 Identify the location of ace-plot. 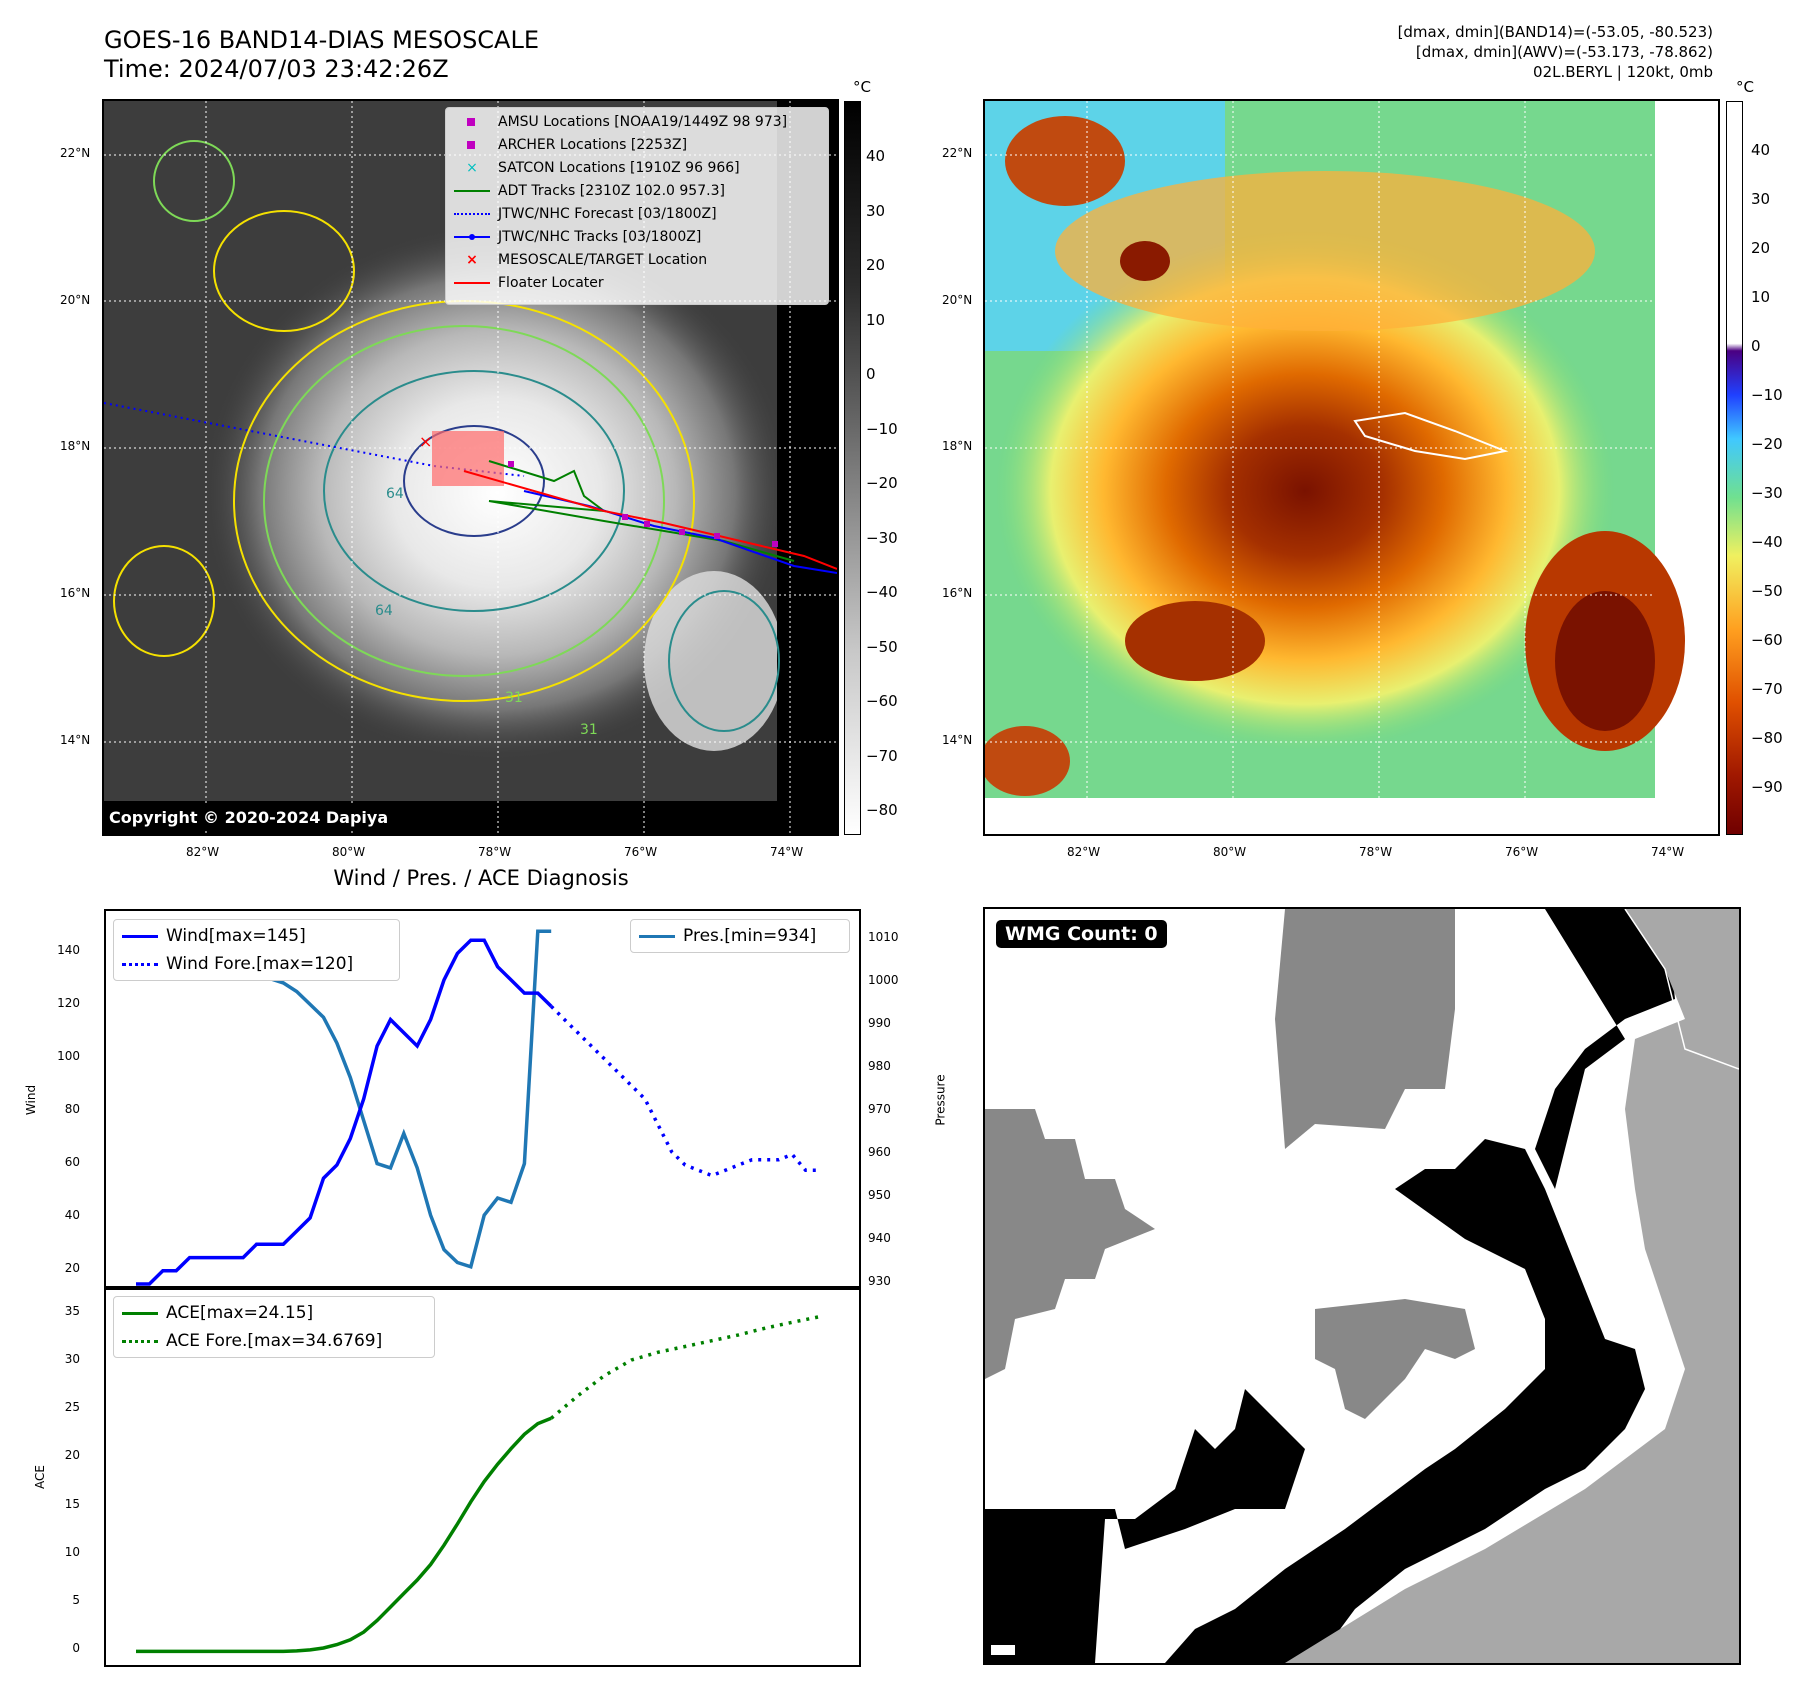
(478, 1484).